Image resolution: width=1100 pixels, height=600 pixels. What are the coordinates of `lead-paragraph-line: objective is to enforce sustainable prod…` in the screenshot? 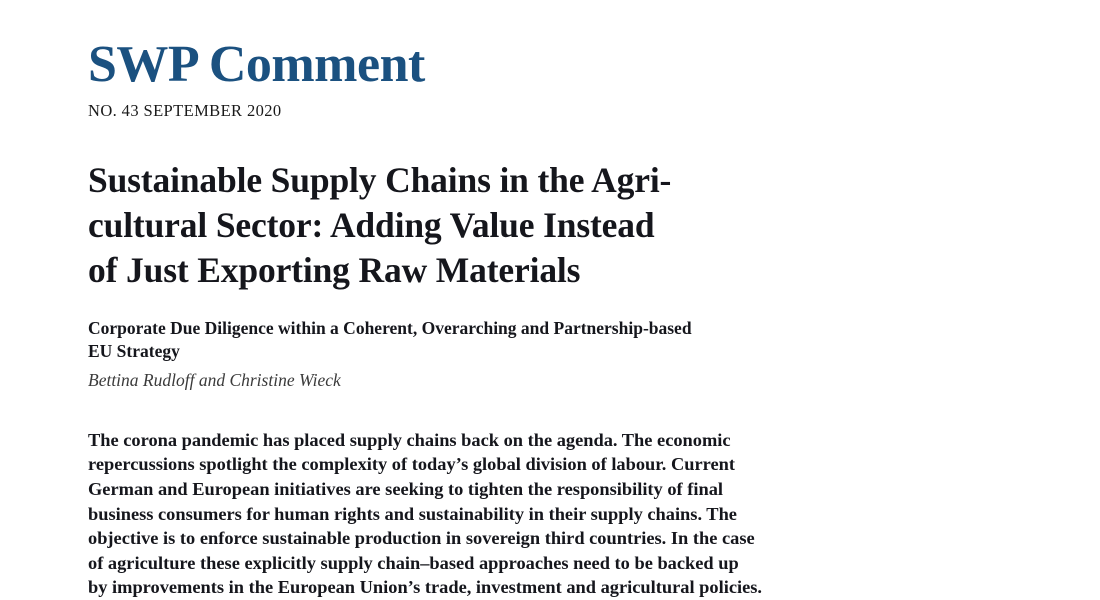 It's located at (421, 538).